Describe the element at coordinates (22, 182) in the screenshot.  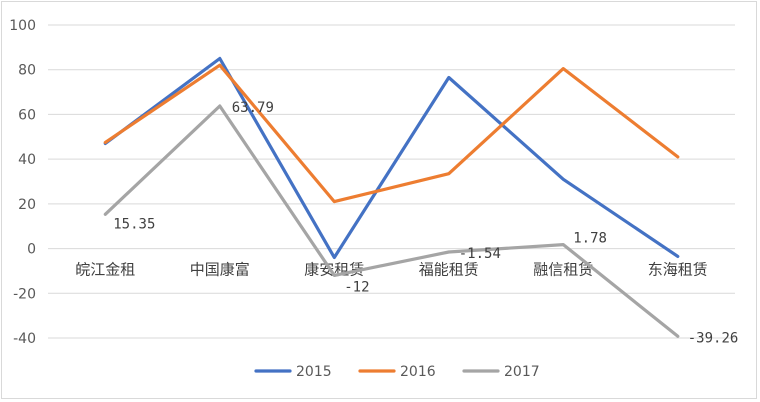
I see `y-axis-tick-labels: 100 80 60 40 20 0 -20 -40` at that location.